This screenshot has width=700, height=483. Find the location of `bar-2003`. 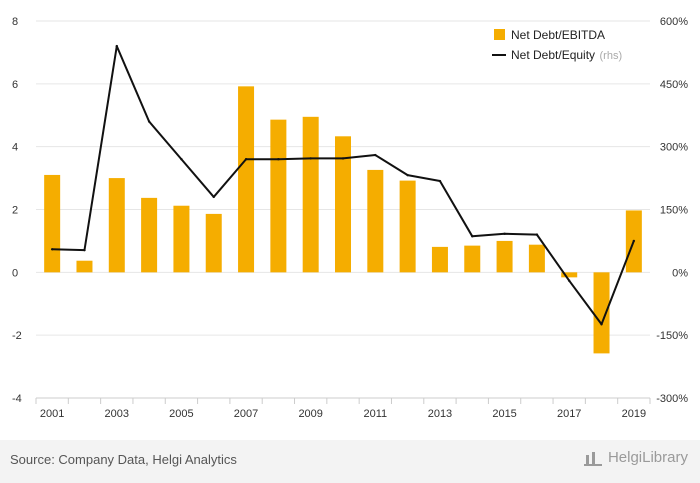

bar-2003 is located at coordinates (116, 225).